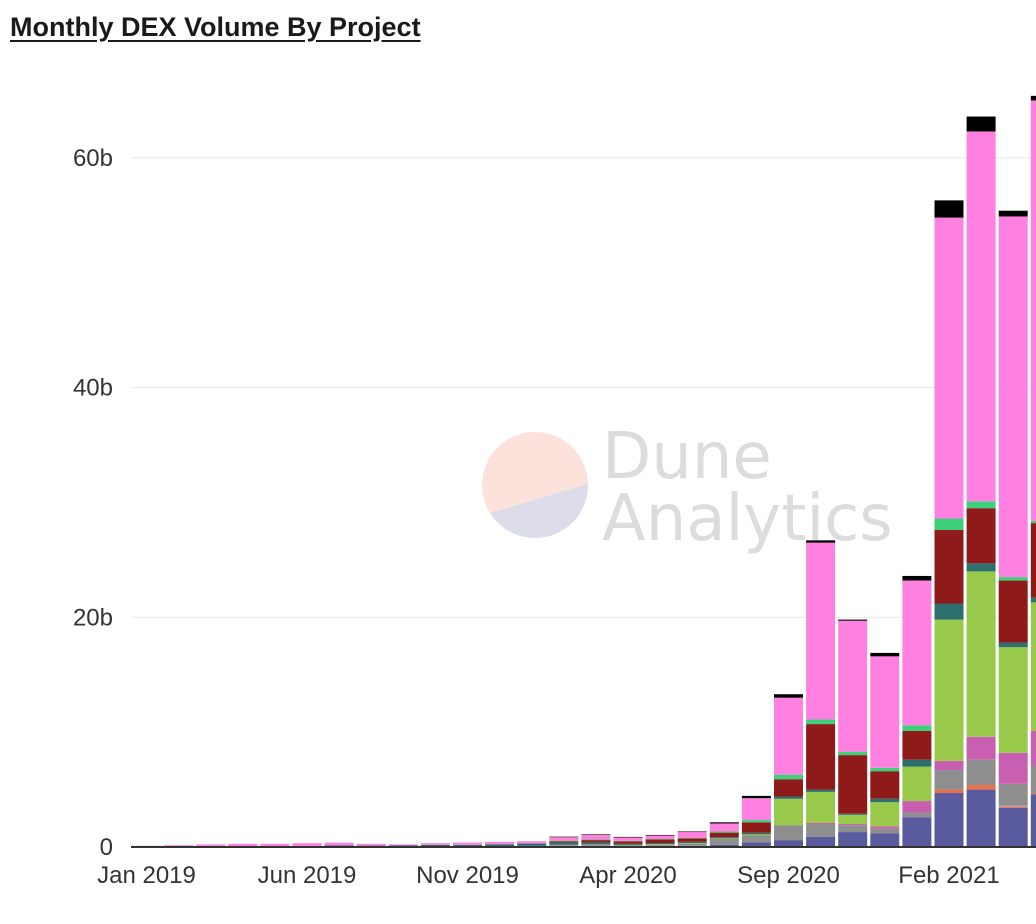 The width and height of the screenshot is (1036, 924). What do you see at coordinates (93, 158) in the screenshot?
I see `y-tick-label: 60b` at bounding box center [93, 158].